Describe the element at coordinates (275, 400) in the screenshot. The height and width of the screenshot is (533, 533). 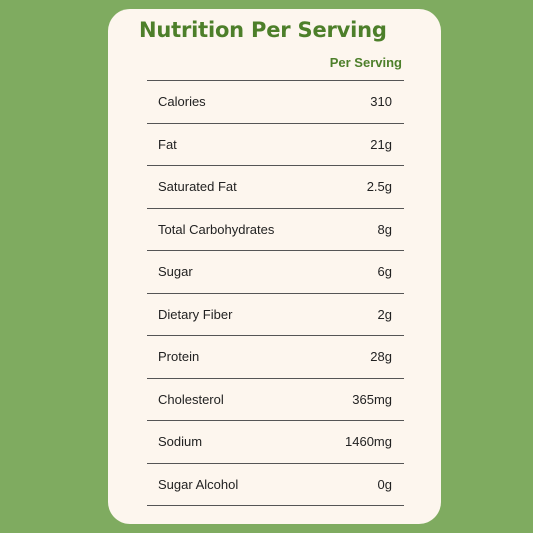
I see `table-row: Cholesterol 365mg` at that location.